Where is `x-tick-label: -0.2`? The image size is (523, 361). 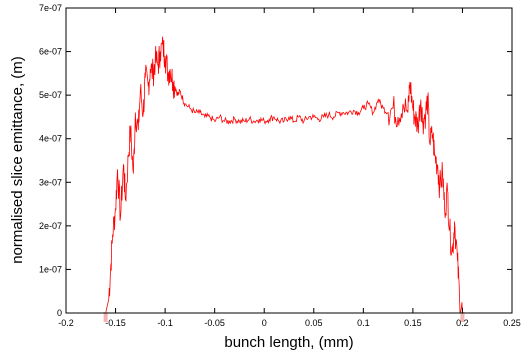 x-tick-label: -0.2 is located at coordinates (66, 323).